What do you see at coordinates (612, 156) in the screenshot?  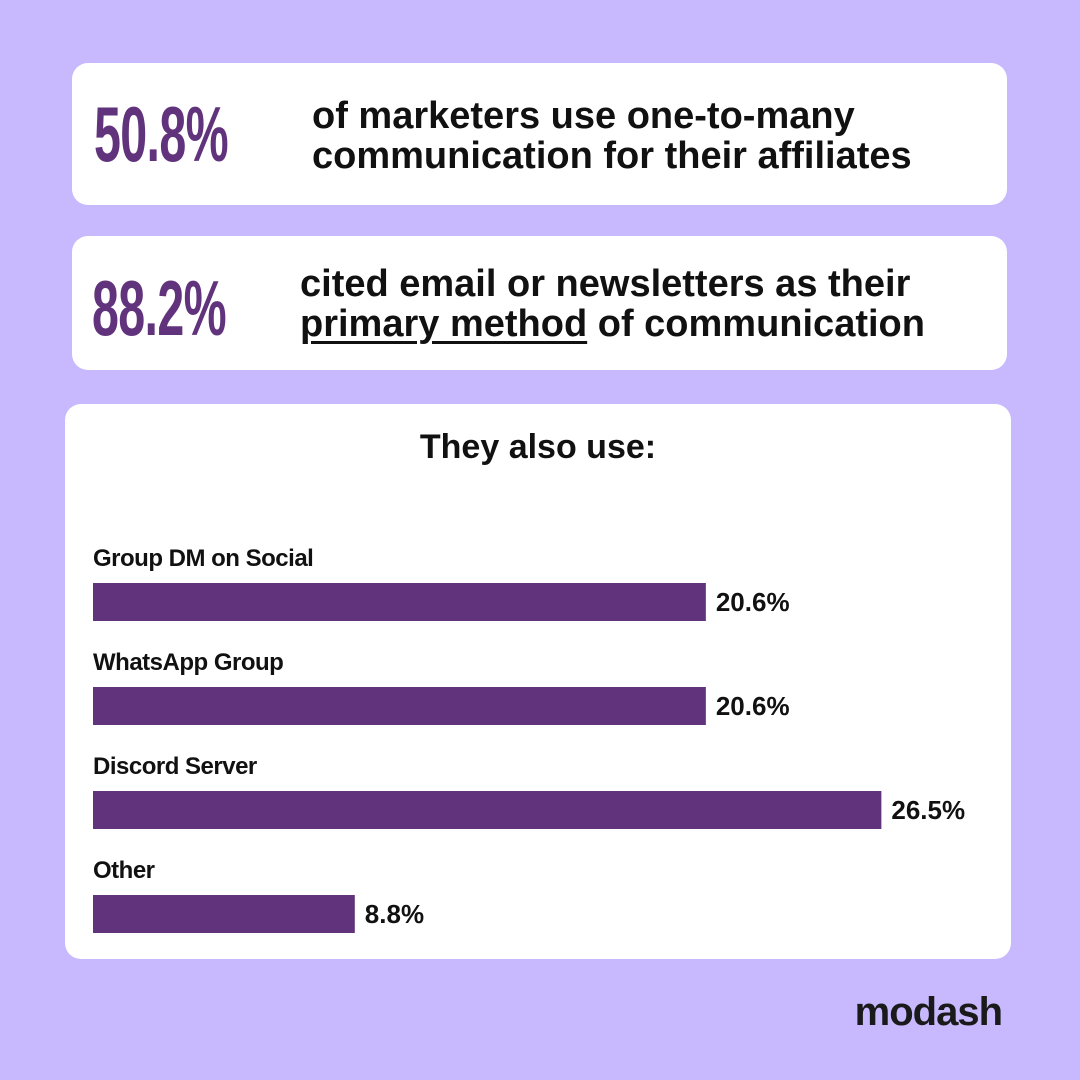 I see `stat-line-2: communication for their affiliates` at bounding box center [612, 156].